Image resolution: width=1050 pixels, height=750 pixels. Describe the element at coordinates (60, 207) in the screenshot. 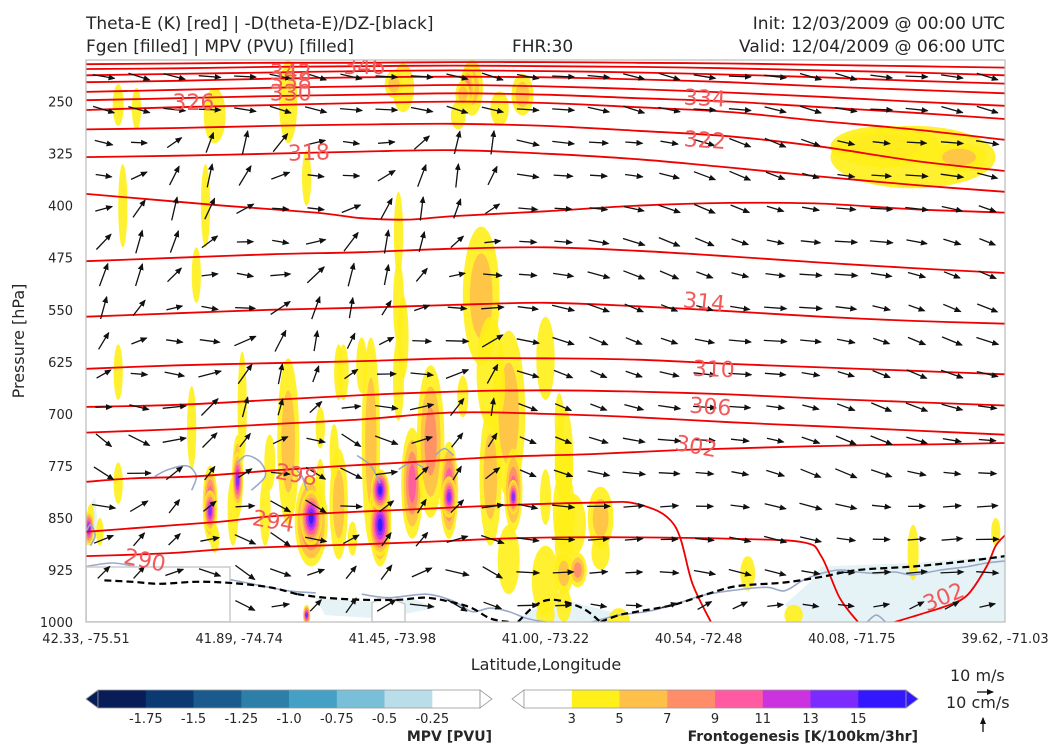

I see `y-tick-label: 400` at that location.